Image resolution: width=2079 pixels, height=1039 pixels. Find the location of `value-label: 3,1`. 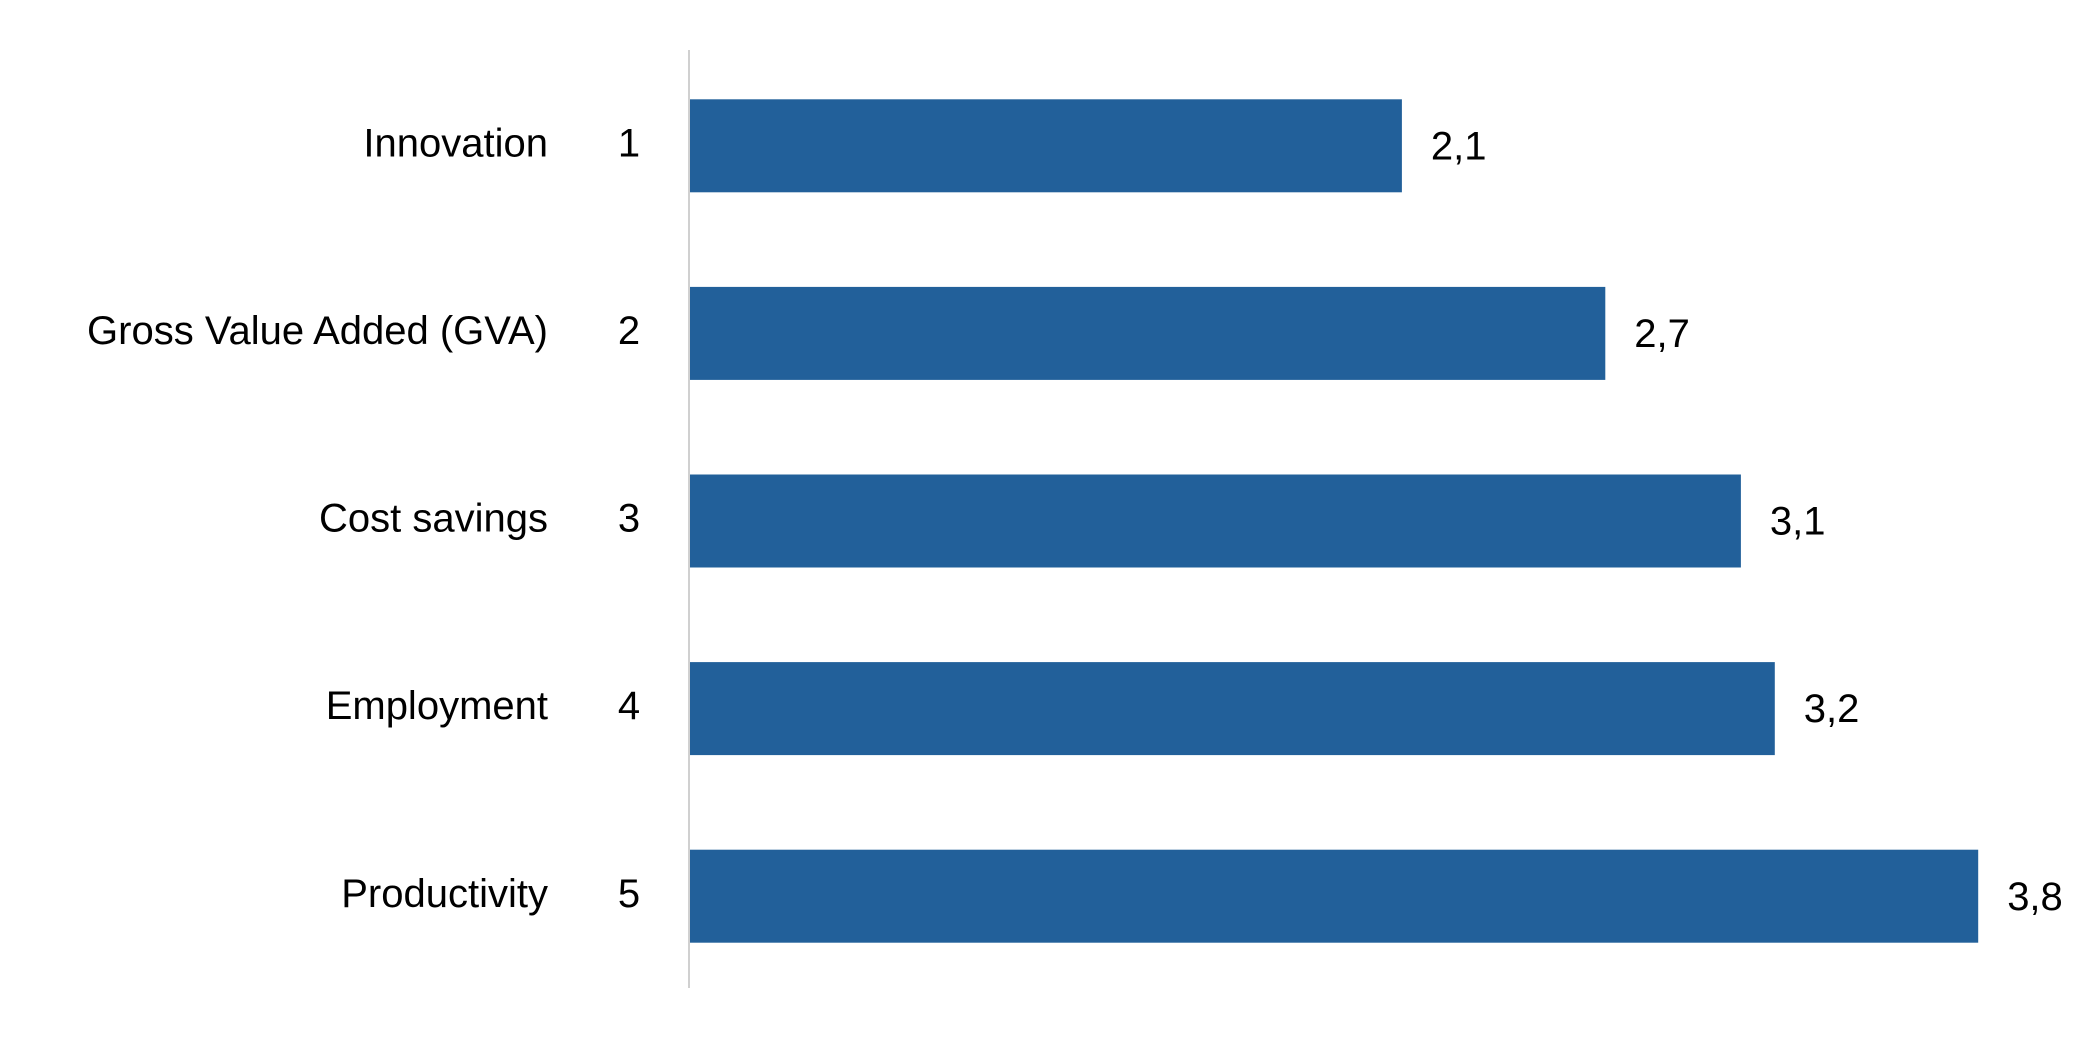

value-label: 3,1 is located at coordinates (1798, 522).